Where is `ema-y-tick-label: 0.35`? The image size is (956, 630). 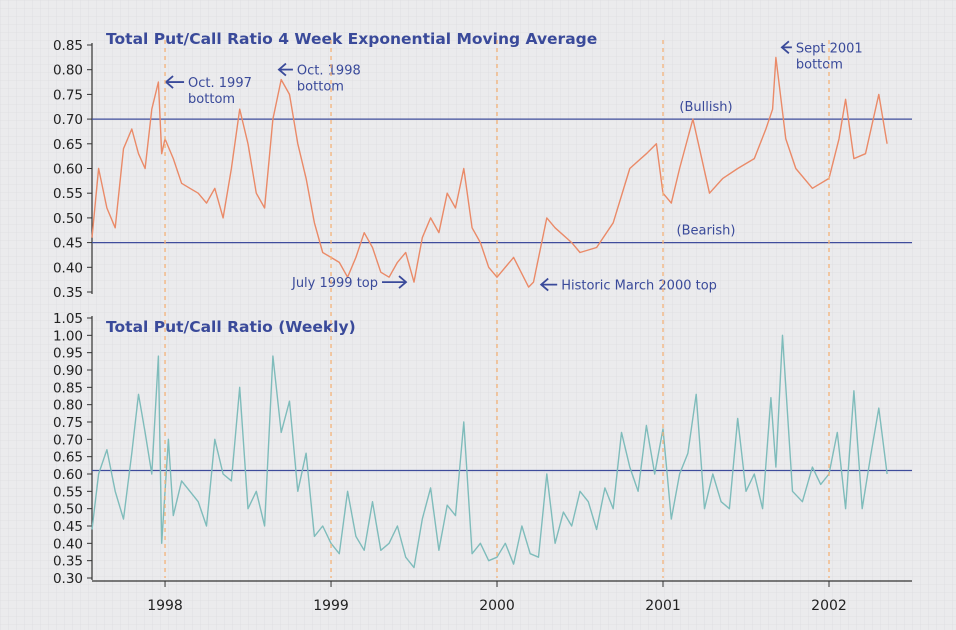 ema-y-tick-label: 0.35 is located at coordinates (68, 293).